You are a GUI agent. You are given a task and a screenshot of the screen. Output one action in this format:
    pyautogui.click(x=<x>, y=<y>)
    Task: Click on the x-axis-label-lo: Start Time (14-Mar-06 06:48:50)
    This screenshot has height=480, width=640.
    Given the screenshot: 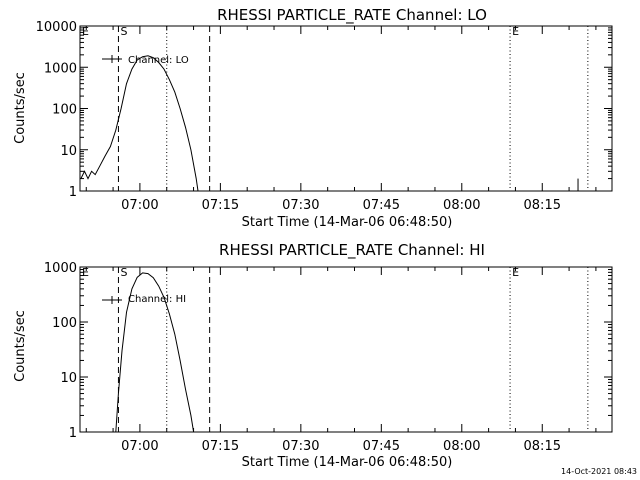 What is the action you would take?
    pyautogui.click(x=347, y=222)
    